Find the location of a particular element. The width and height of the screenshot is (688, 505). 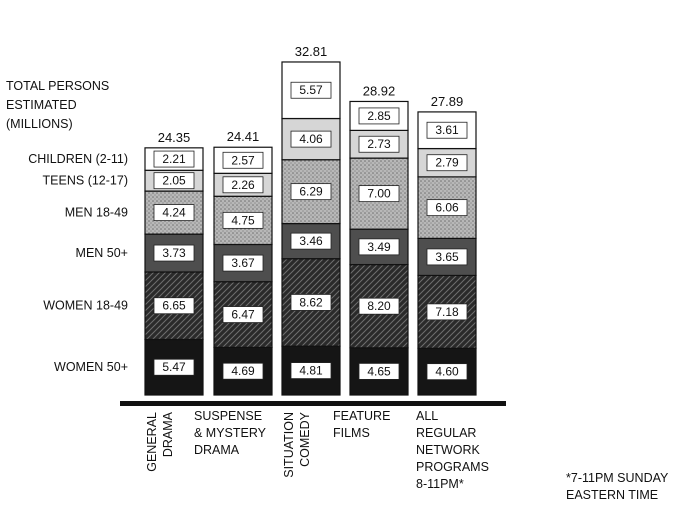

x-label-line: 8-11PM* is located at coordinates (440, 484).